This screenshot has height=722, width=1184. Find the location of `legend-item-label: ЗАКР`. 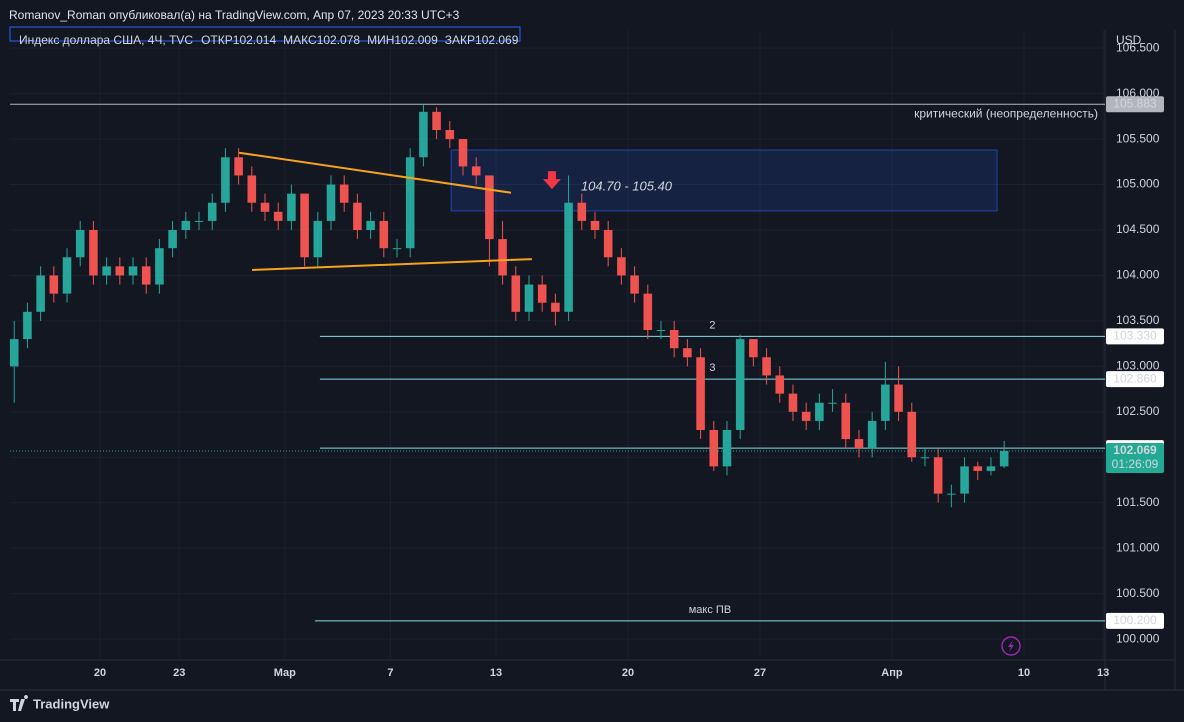

legend-item-label: ЗАКР is located at coordinates (460, 40).